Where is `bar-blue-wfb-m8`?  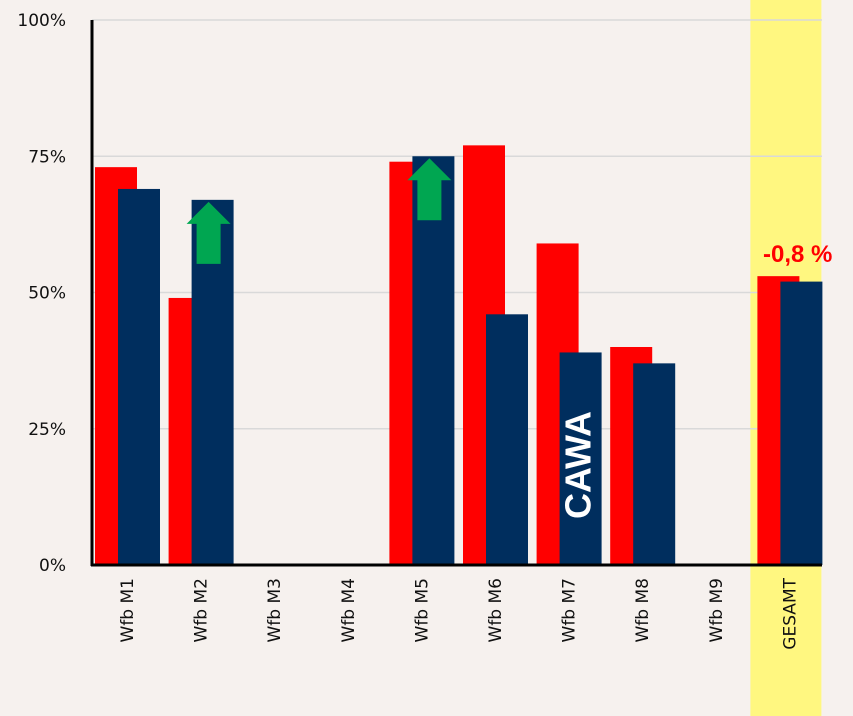
bar-blue-wfb-m8 is located at coordinates (654, 464).